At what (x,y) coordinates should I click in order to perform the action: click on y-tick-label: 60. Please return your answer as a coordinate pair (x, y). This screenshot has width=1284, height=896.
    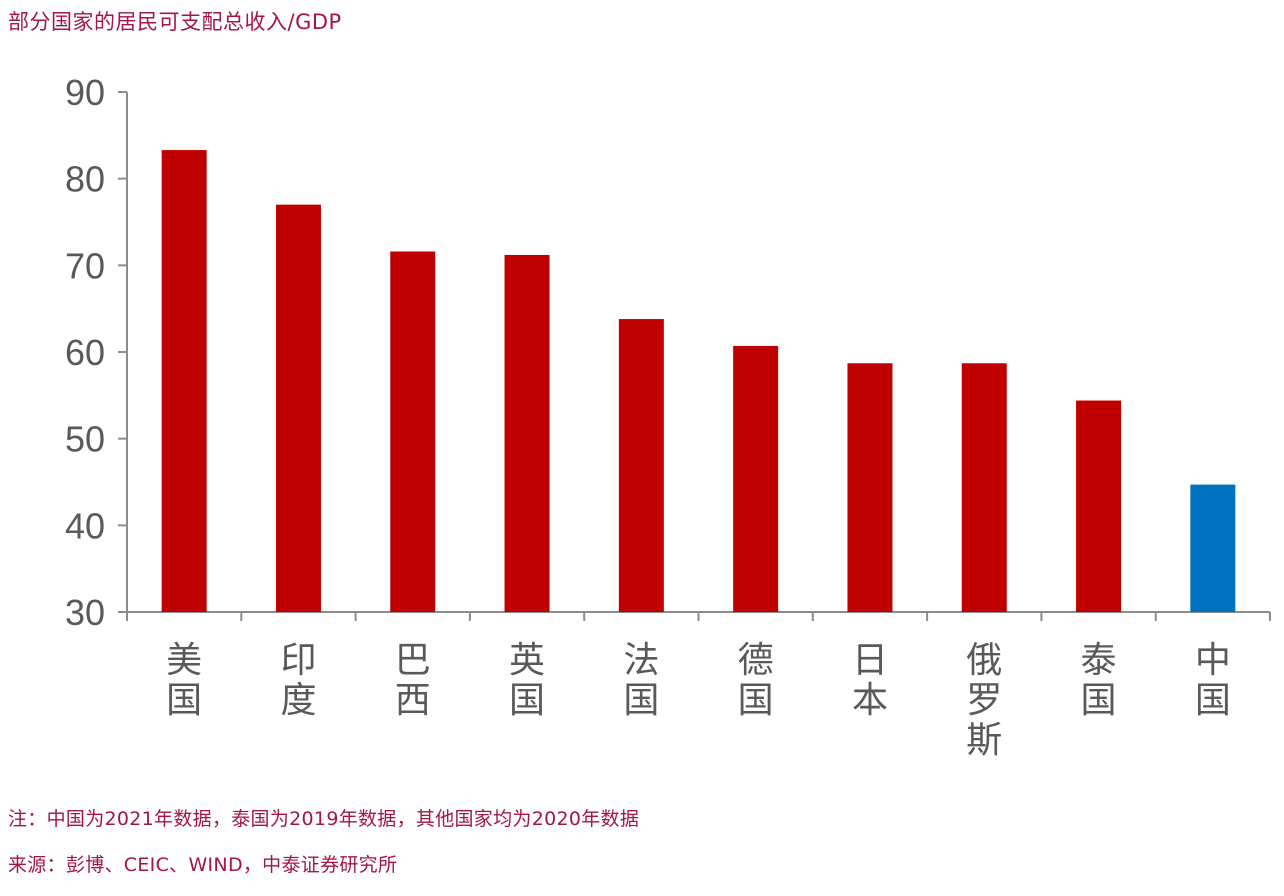
    Looking at the image, I should click on (85, 352).